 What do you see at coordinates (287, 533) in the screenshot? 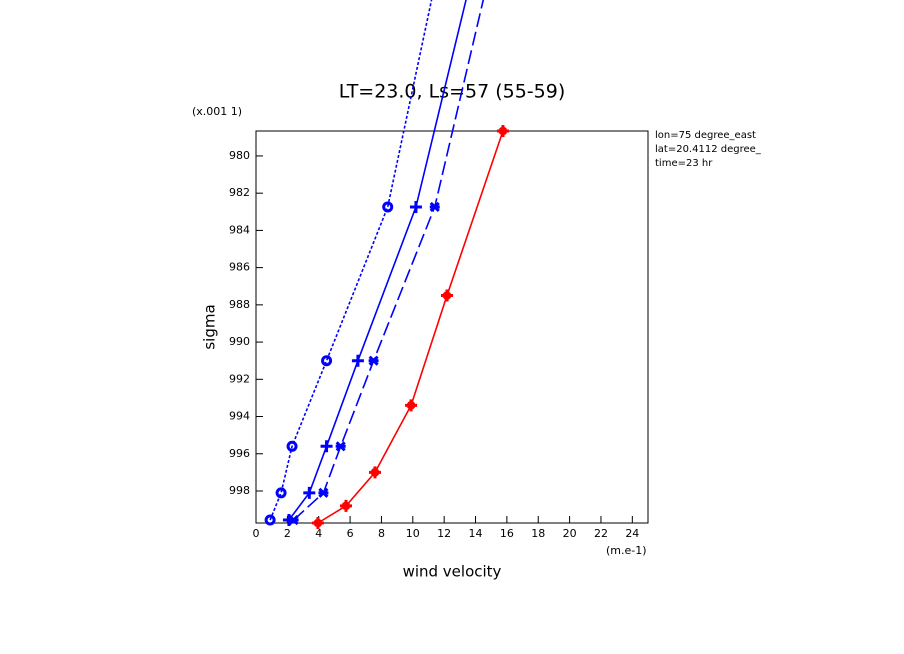
I see `x-tick-label: 2` at bounding box center [287, 533].